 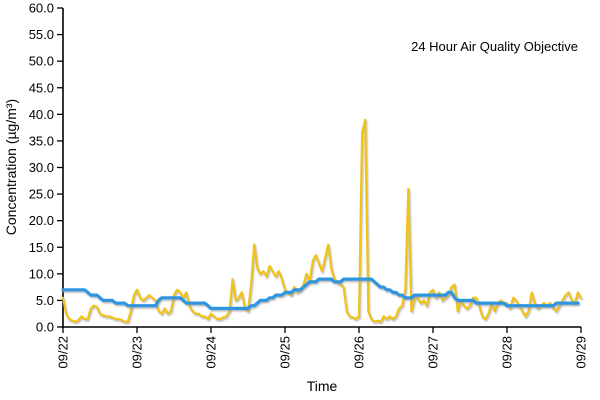 What do you see at coordinates (507, 352) in the screenshot?
I see `x-tick-label: 09/28` at bounding box center [507, 352].